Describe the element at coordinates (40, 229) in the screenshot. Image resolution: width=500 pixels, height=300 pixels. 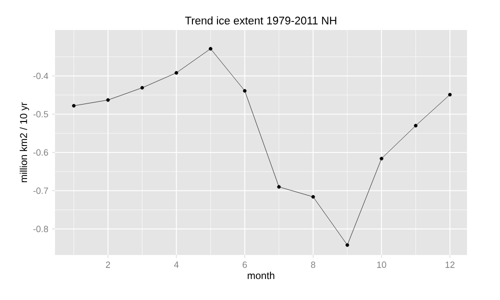
I see `y-tick-label: -0.8` at that location.